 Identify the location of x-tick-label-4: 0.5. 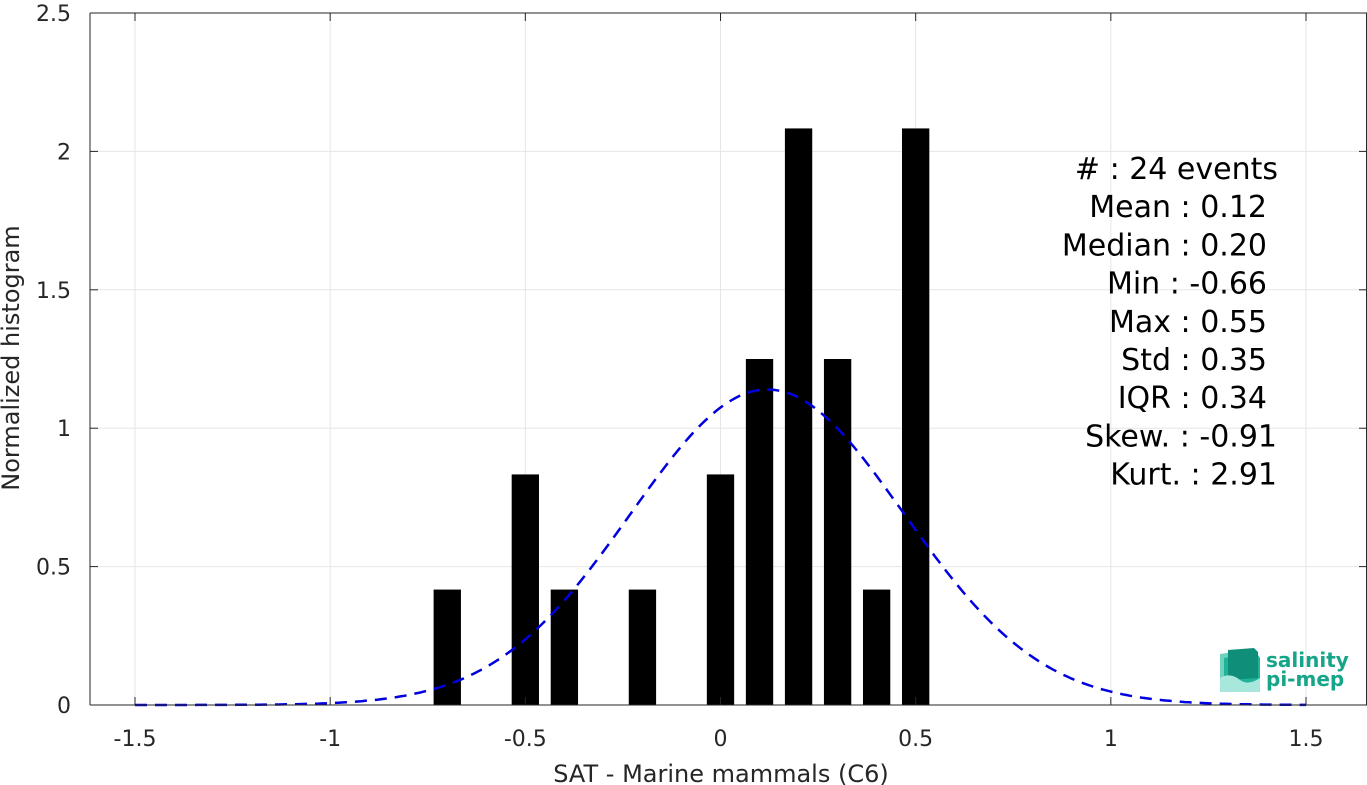
(915, 739).